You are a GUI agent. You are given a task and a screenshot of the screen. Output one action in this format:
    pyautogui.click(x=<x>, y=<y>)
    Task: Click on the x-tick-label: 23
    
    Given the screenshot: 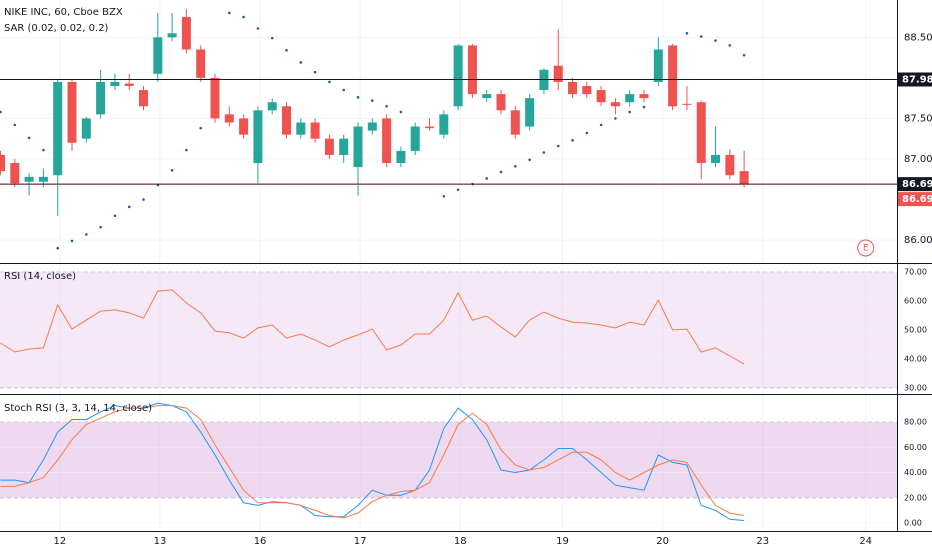 What is the action you would take?
    pyautogui.click(x=762, y=541)
    